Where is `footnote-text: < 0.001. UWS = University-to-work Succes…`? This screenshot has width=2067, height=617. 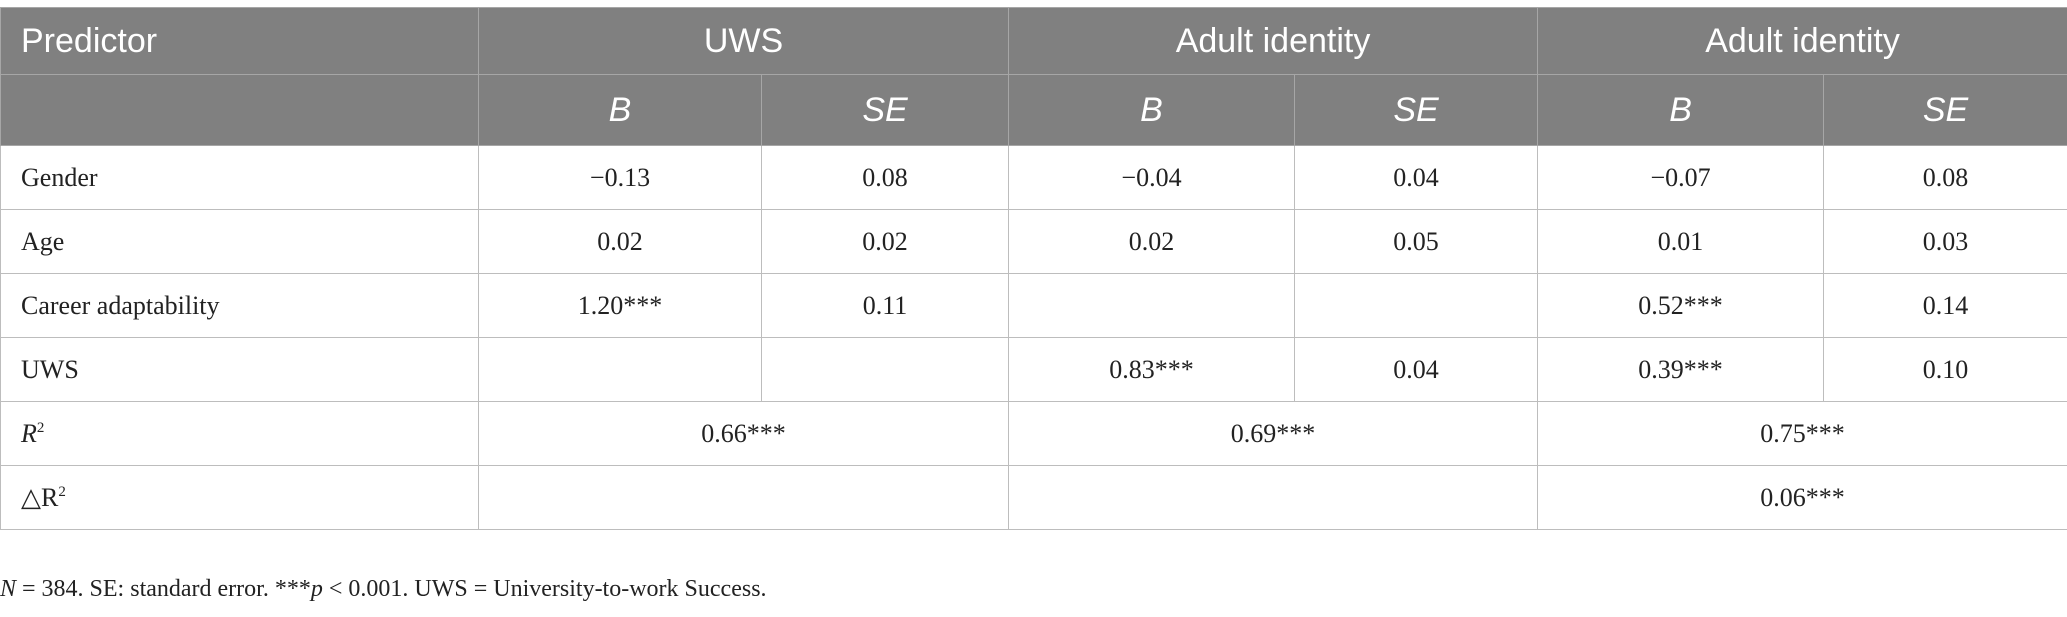
footnote-text: < 0.001. UWS = University-to-work Succes… is located at coordinates (544, 589).